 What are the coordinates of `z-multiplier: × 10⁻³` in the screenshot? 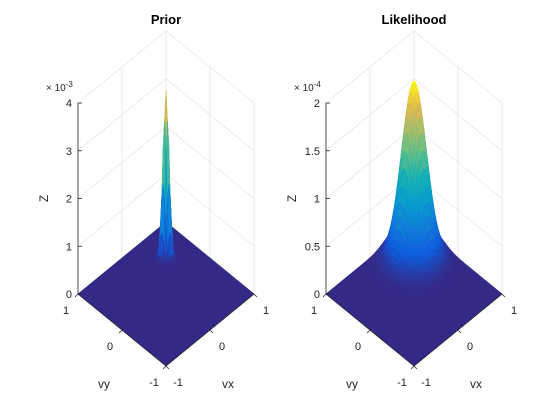 It's located at (59, 87).